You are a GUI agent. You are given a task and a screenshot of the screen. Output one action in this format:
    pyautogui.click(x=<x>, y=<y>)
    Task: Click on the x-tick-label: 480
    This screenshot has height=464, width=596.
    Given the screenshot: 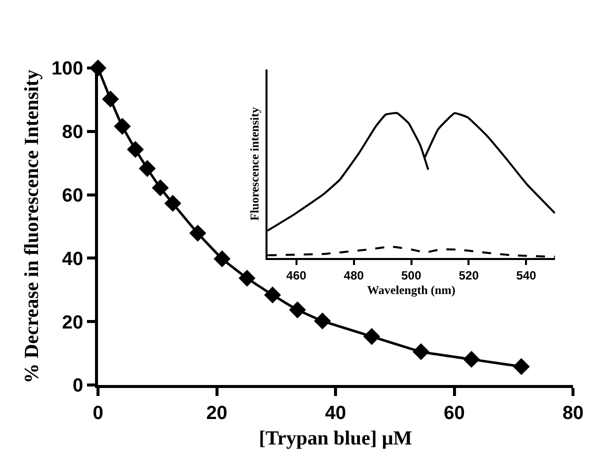 What is the action you would take?
    pyautogui.click(x=354, y=275)
    